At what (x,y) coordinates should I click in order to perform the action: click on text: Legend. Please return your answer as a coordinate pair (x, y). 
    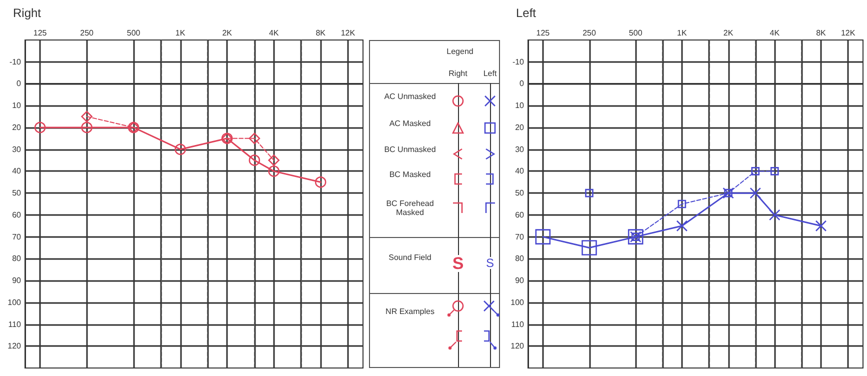
    Looking at the image, I should click on (460, 51).